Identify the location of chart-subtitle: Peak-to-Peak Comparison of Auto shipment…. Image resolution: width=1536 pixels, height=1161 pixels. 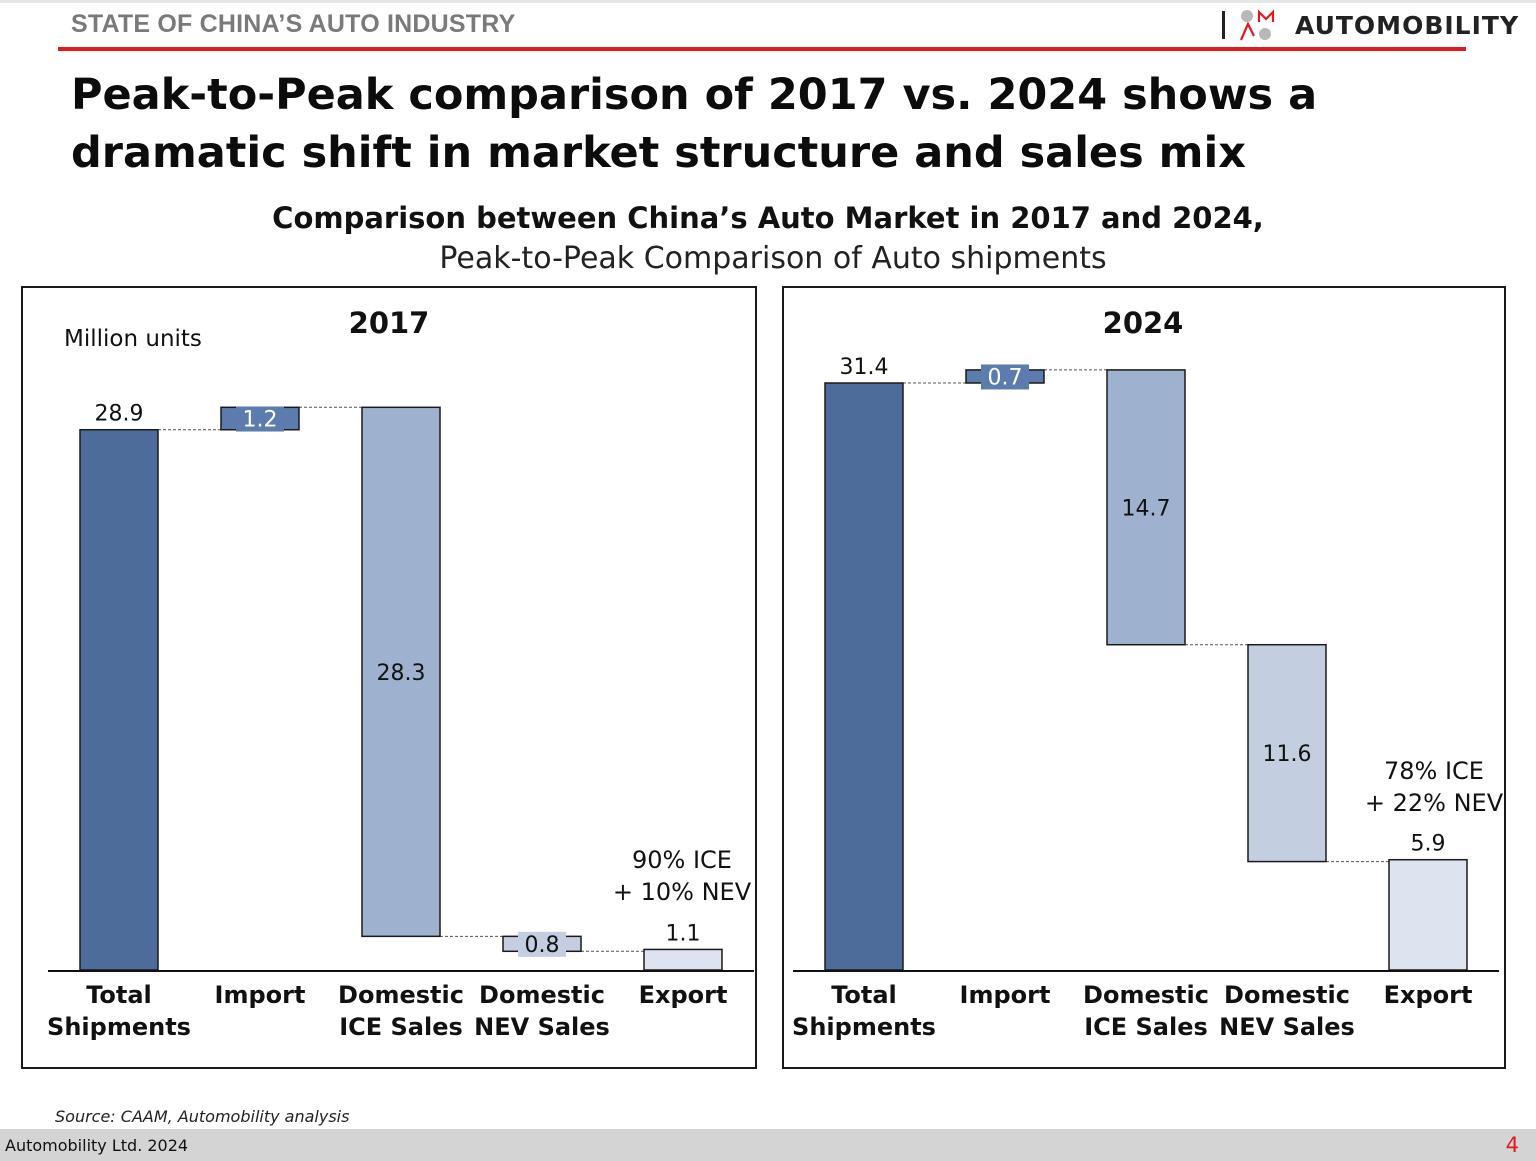
(773, 258).